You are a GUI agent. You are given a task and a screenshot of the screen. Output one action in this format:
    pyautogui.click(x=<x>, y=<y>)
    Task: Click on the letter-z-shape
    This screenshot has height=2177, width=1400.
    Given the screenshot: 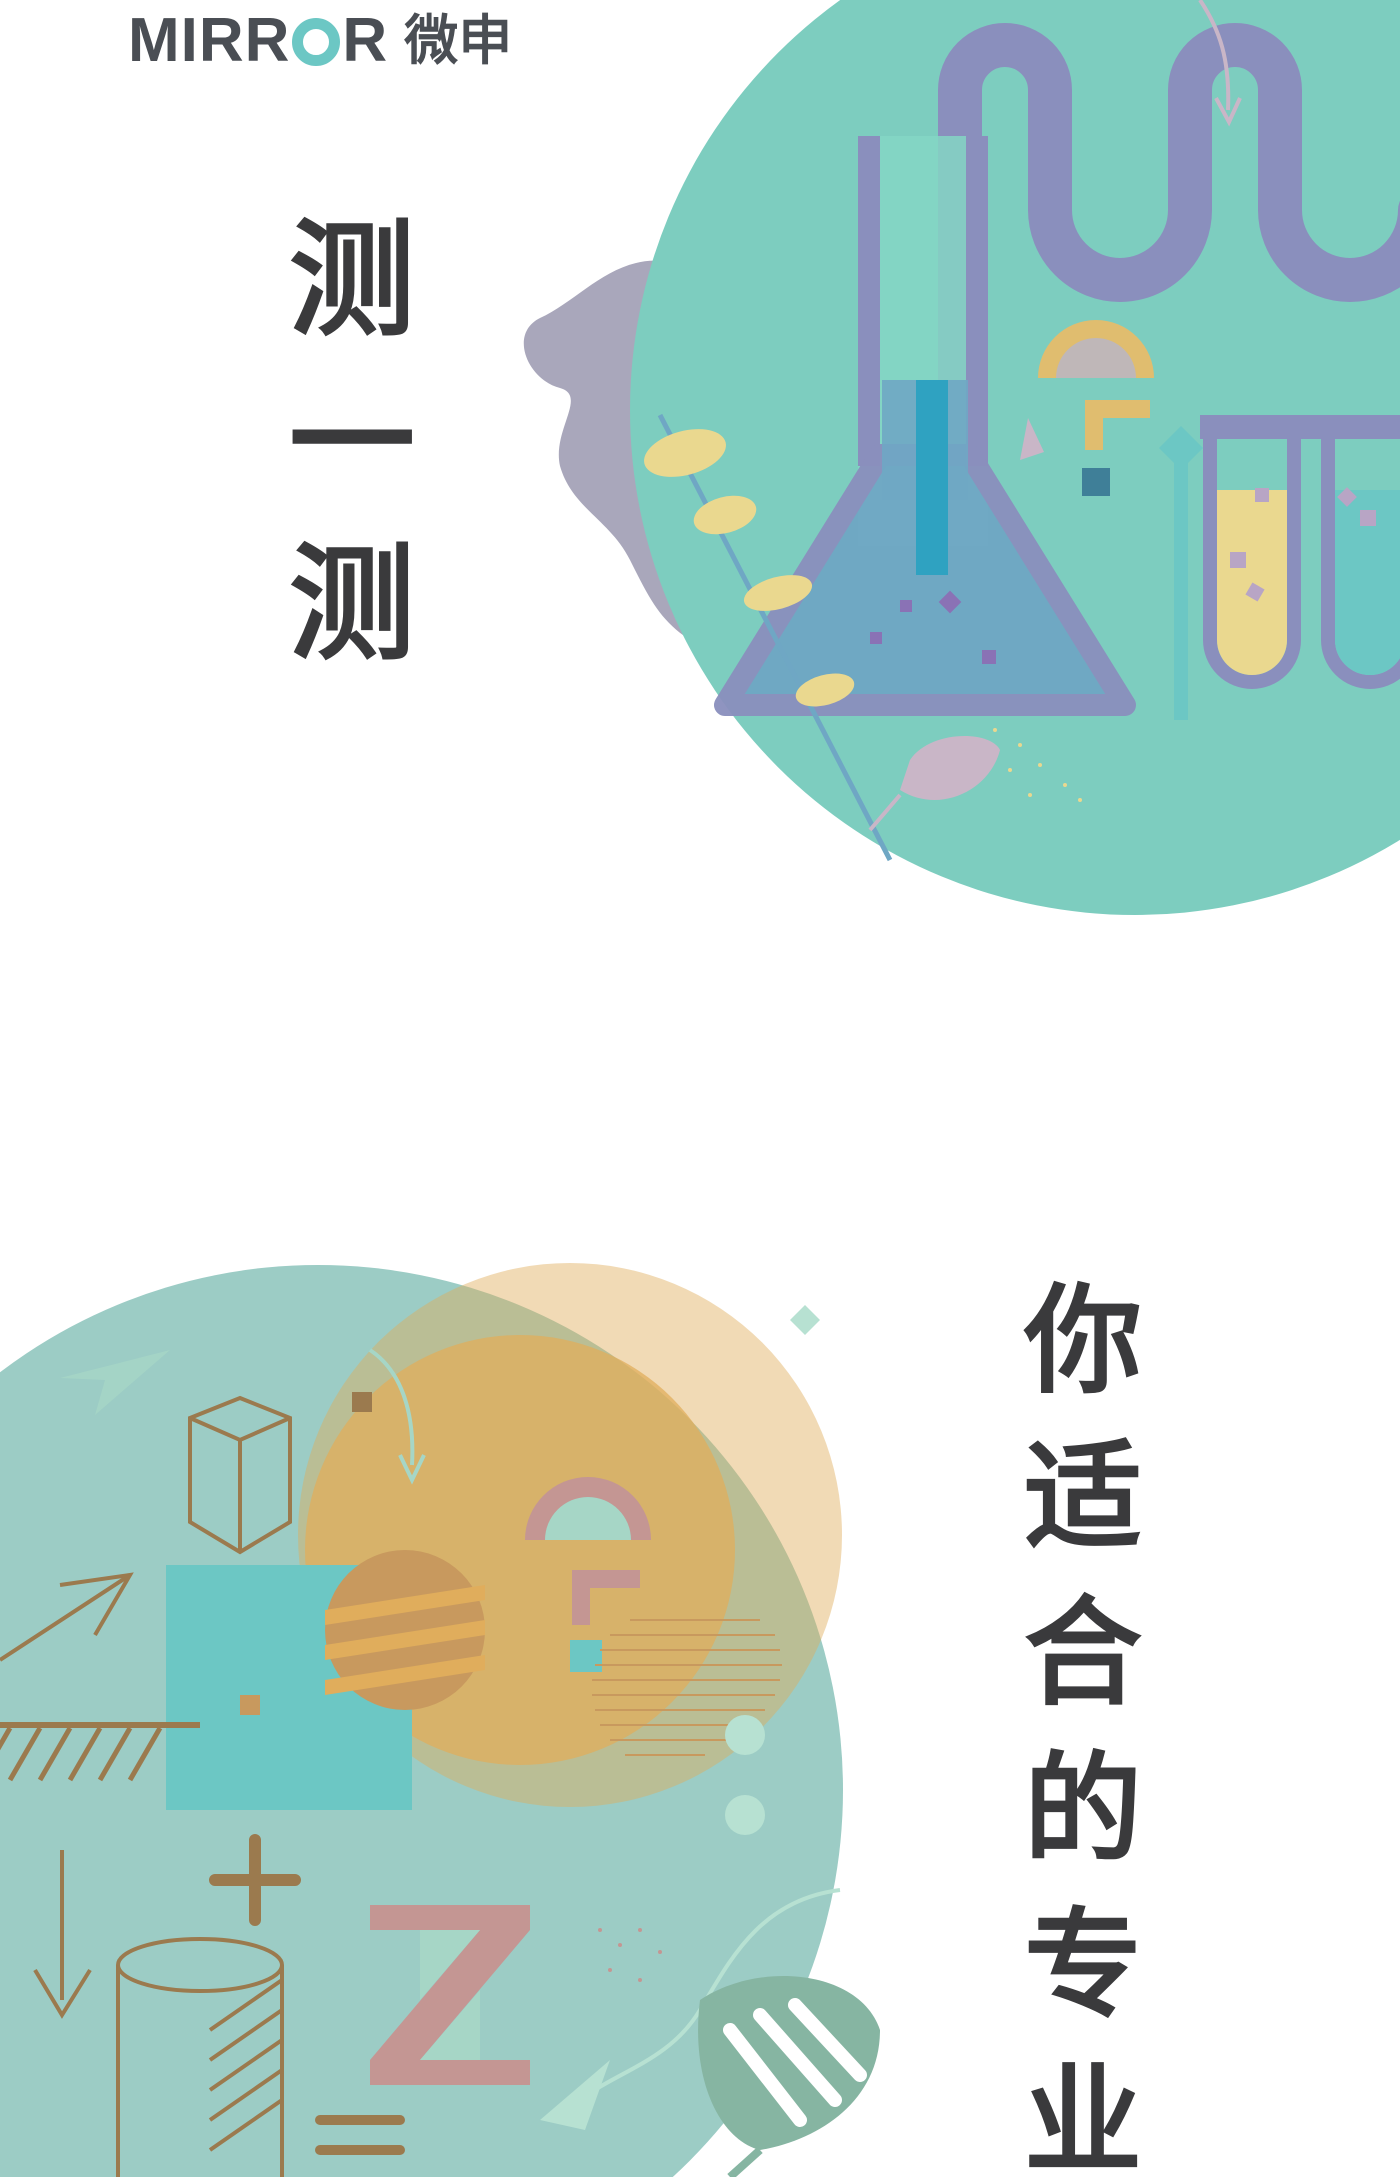 What is the action you would take?
    pyautogui.click(x=450, y=1995)
    